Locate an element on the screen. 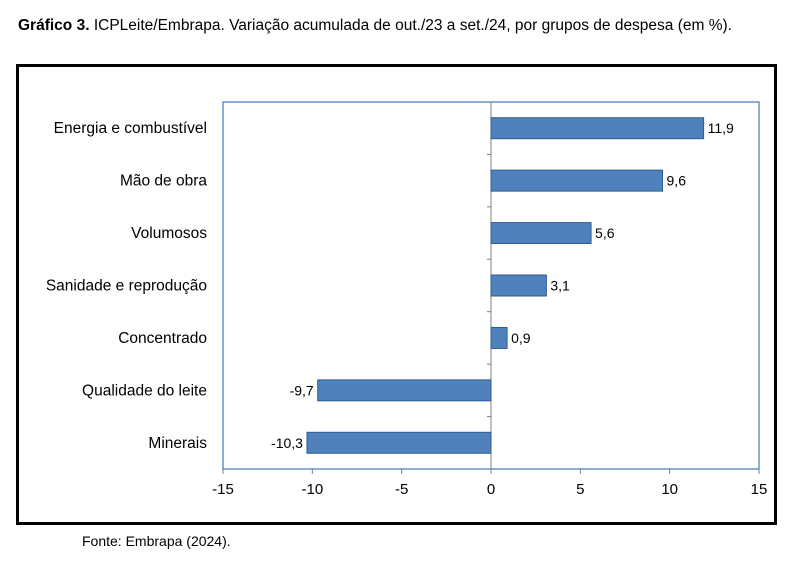  category-label: Minerais is located at coordinates (177, 443).